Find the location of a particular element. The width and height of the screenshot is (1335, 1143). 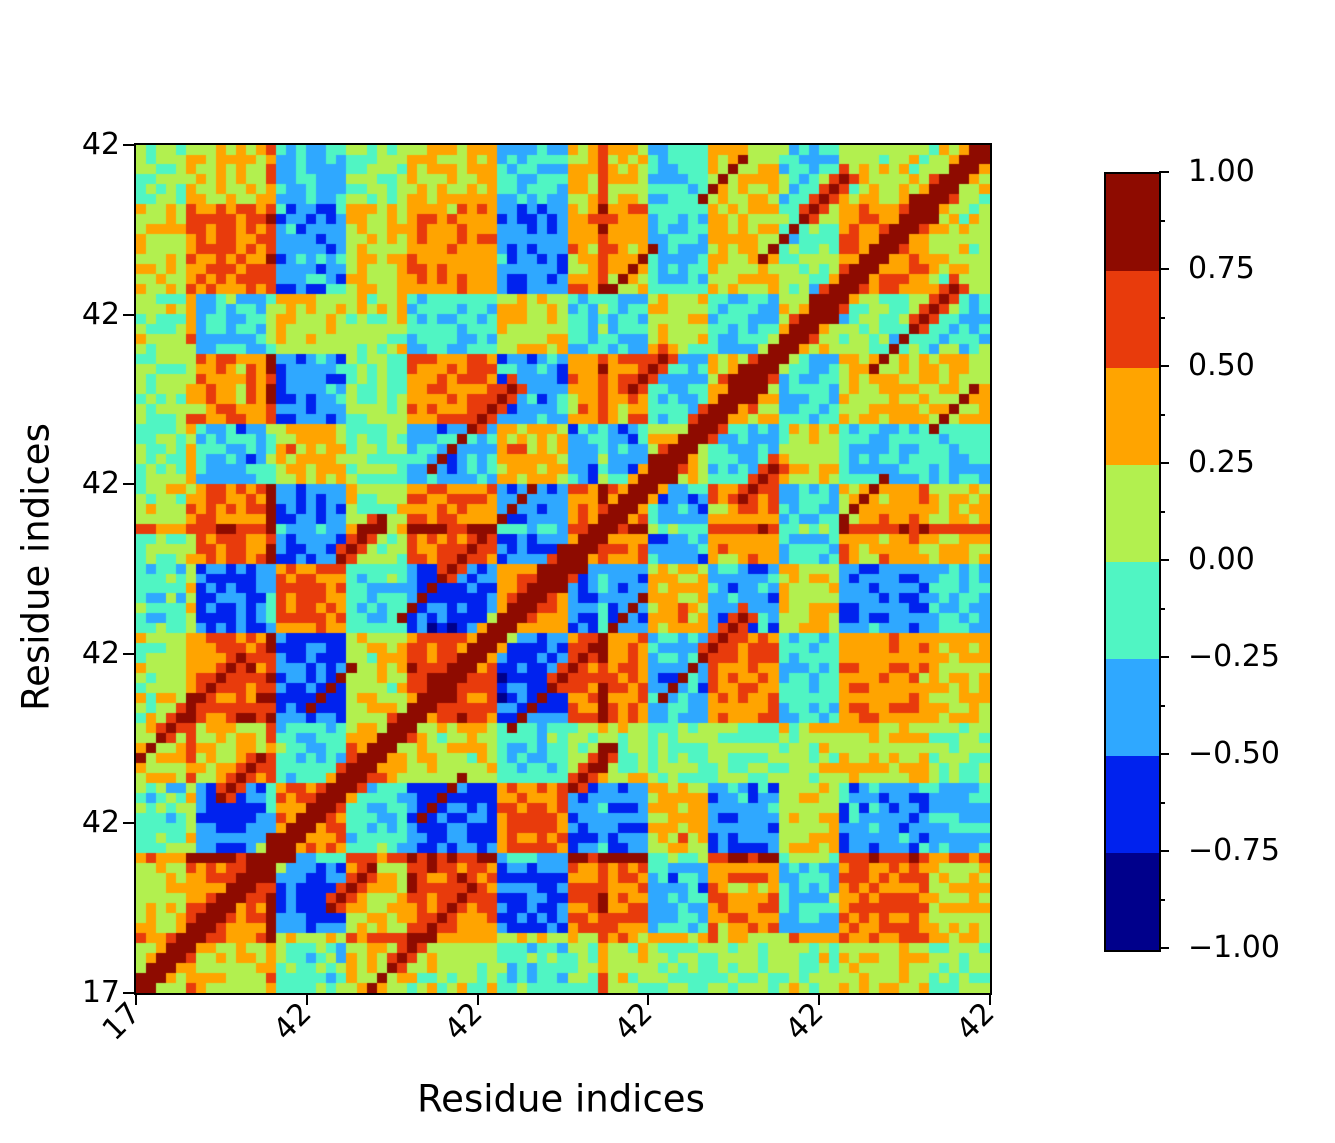

y-tick-label: 17 is located at coordinates (100, 992).